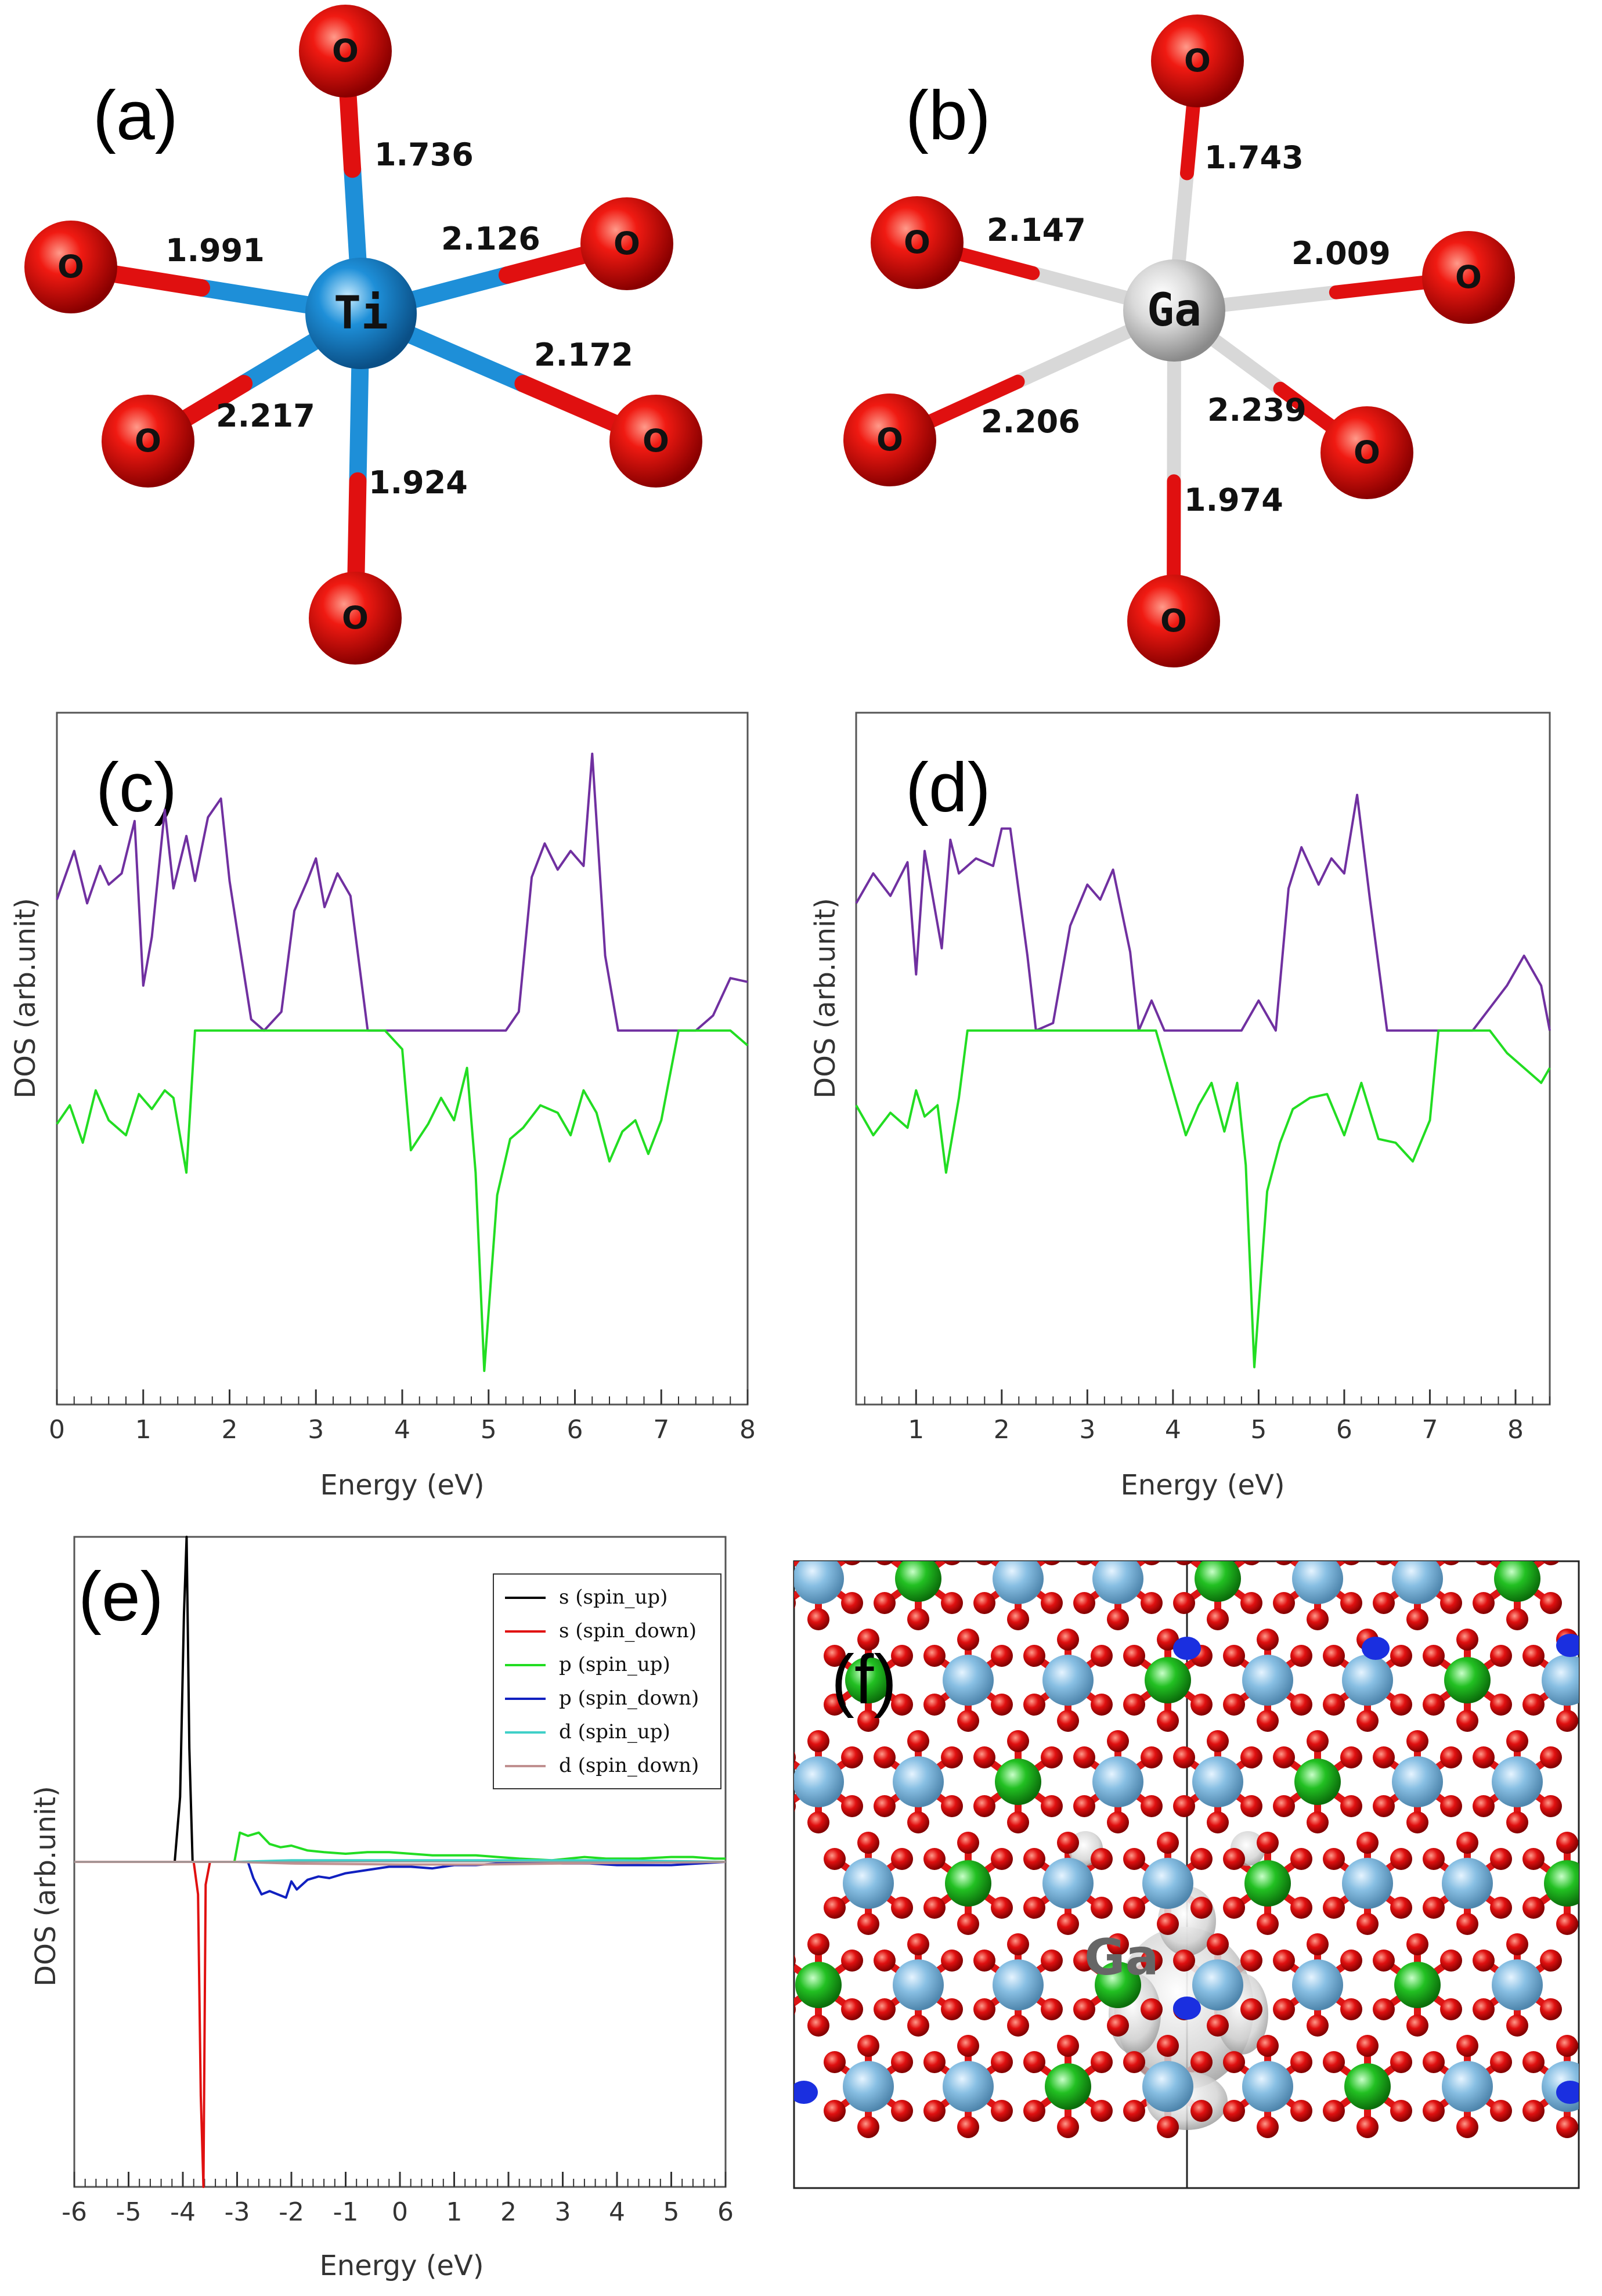 The width and height of the screenshot is (1602, 2296). Describe the element at coordinates (661, 1430) in the screenshot. I see `chart-c-xtick-label: 7` at that location.